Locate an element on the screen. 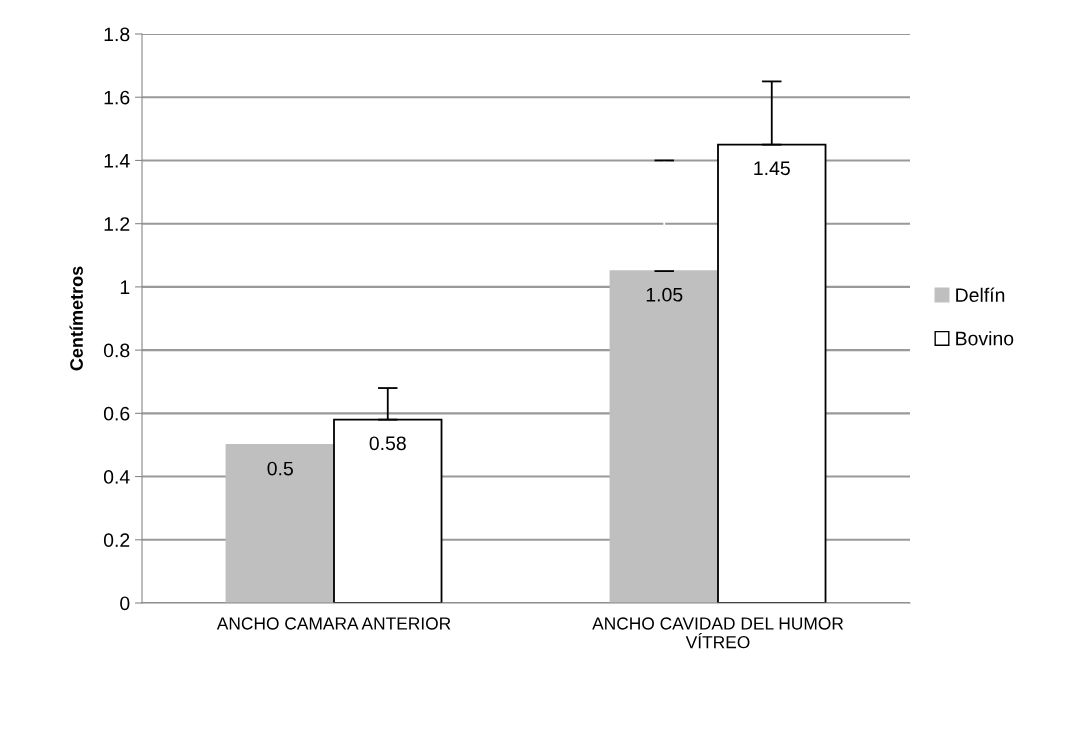  y-axis-title: Centímetros is located at coordinates (76, 318).